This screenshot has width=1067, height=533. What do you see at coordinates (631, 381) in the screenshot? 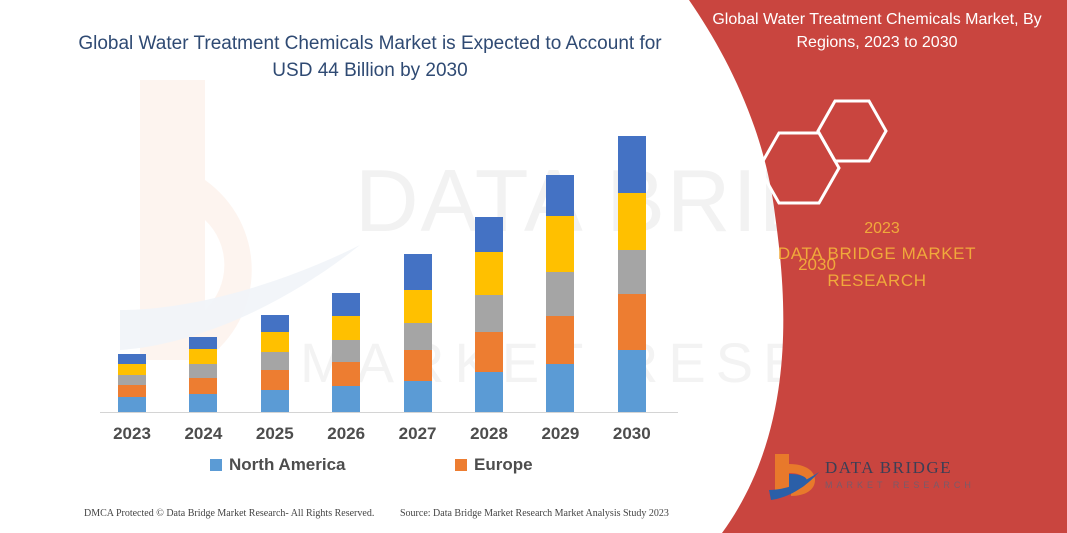
I see `bar-segment-2030-s1` at bounding box center [631, 381].